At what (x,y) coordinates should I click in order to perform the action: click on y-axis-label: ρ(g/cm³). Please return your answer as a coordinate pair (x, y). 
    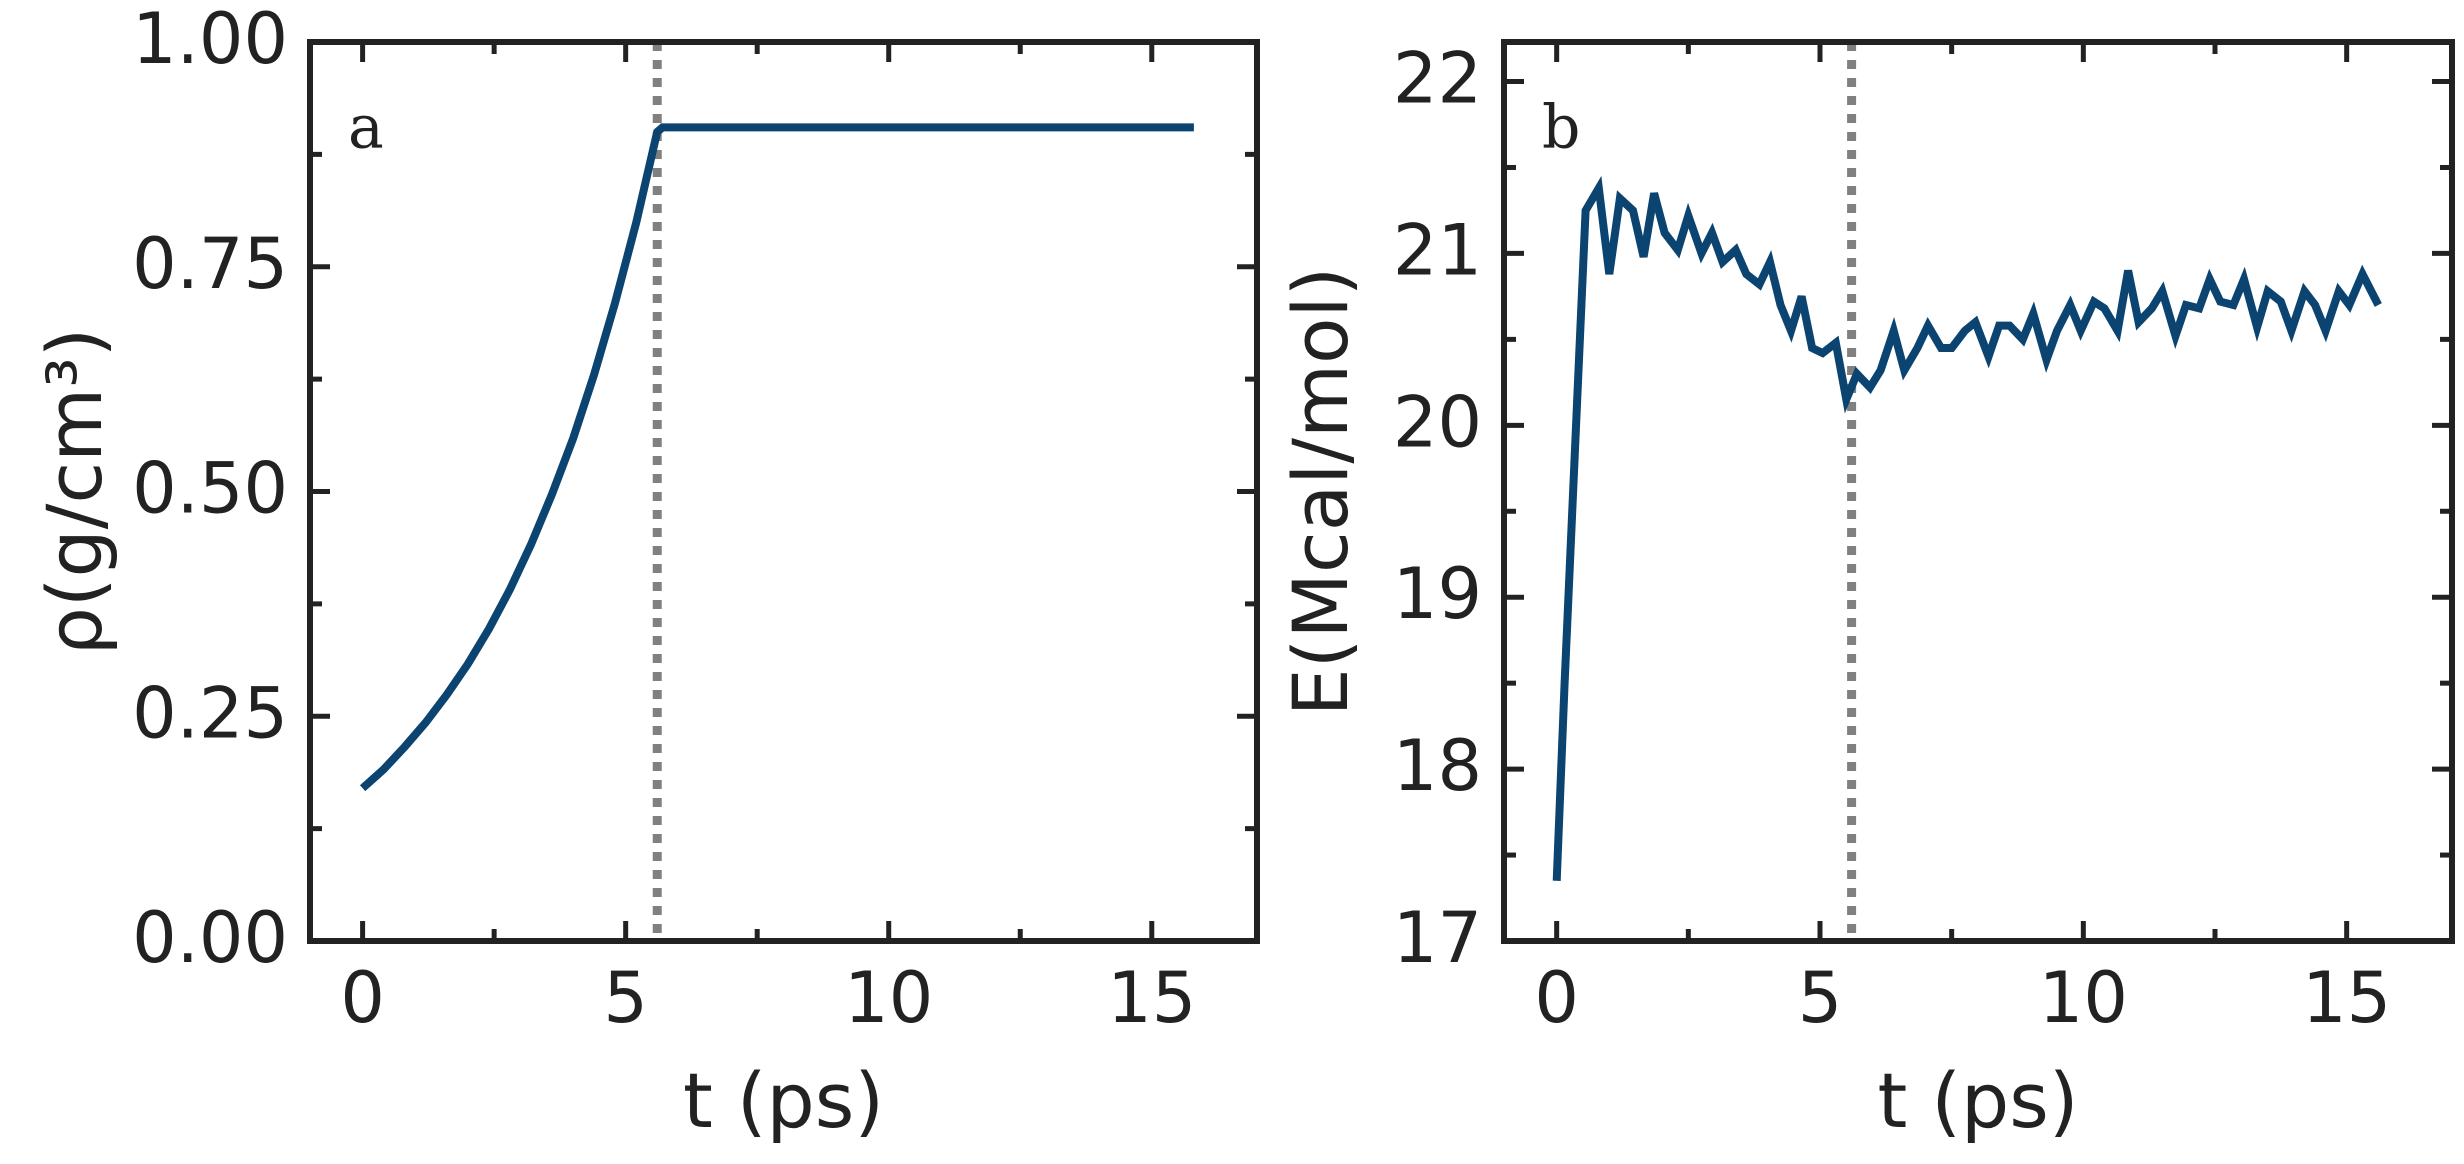
    Looking at the image, I should click on (74, 492).